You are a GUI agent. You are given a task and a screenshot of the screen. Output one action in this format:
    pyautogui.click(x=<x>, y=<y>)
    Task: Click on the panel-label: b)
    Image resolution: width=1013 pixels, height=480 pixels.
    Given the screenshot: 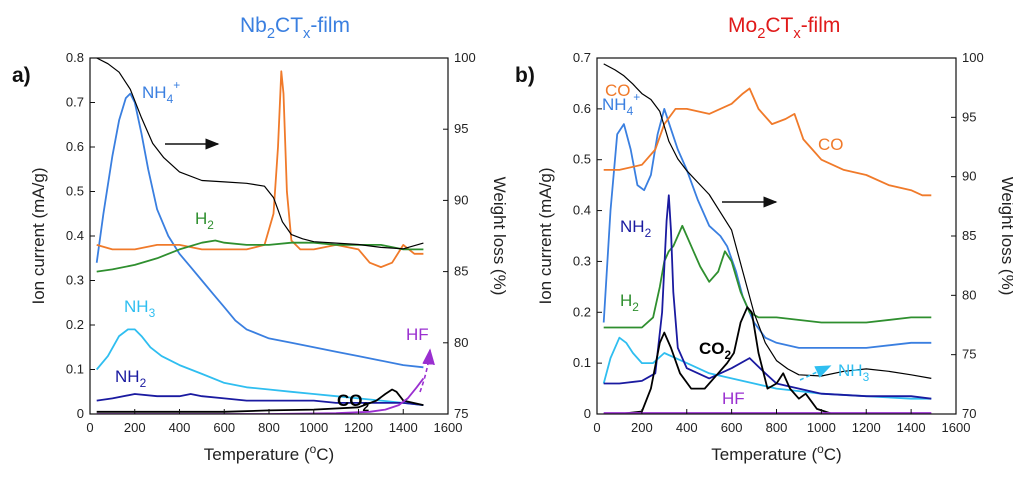 What is the action you would take?
    pyautogui.click(x=525, y=75)
    